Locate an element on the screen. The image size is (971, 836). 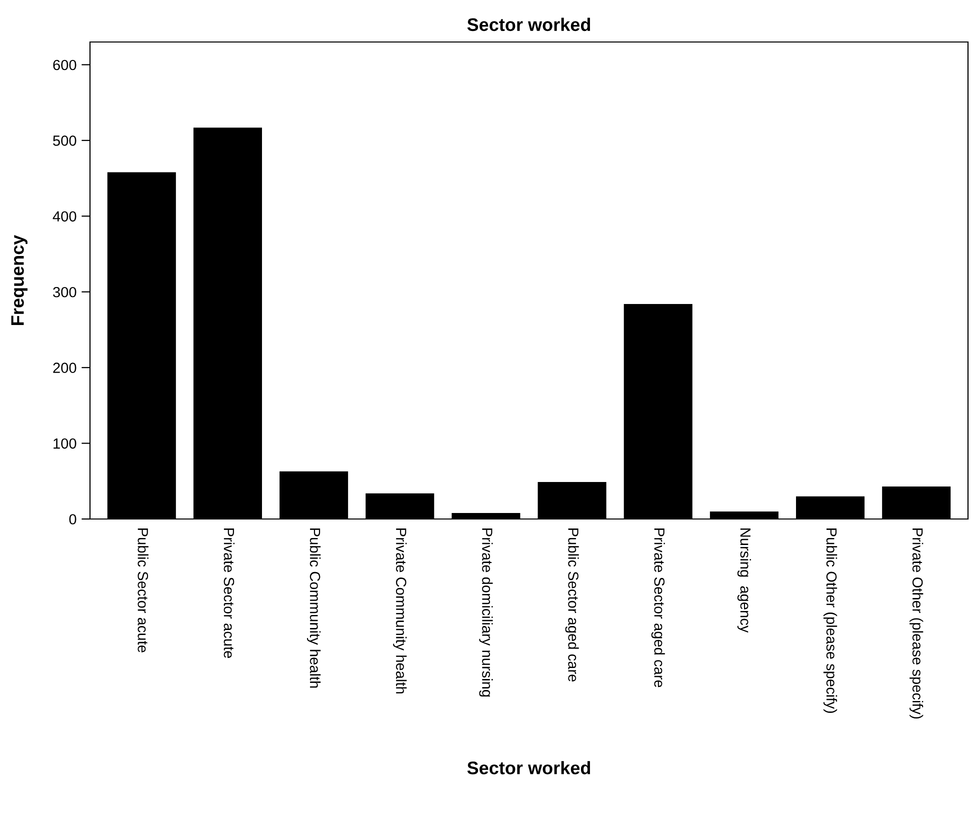
x-axis-title: Sector worked is located at coordinates (528, 767).